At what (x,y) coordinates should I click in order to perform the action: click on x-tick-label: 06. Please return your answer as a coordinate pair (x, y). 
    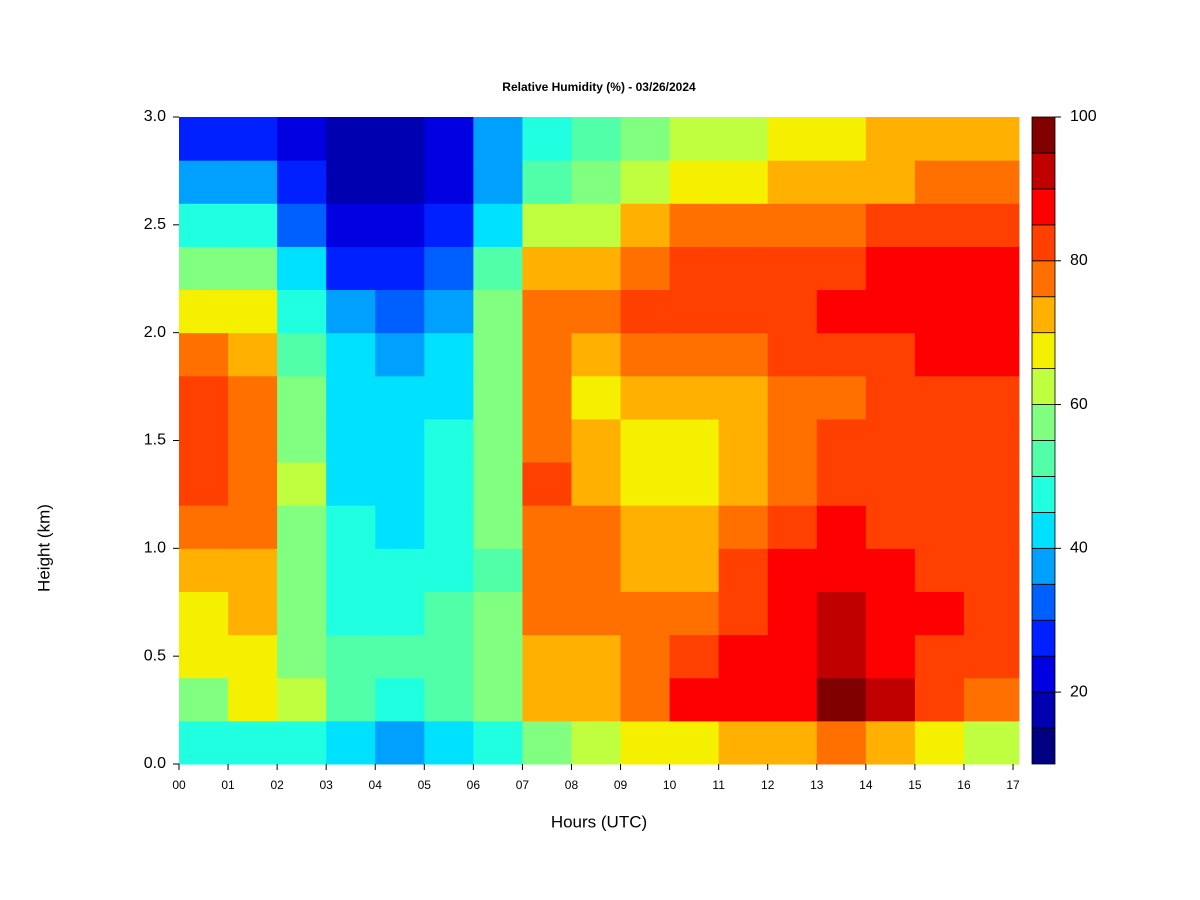
    Looking at the image, I should click on (474, 785).